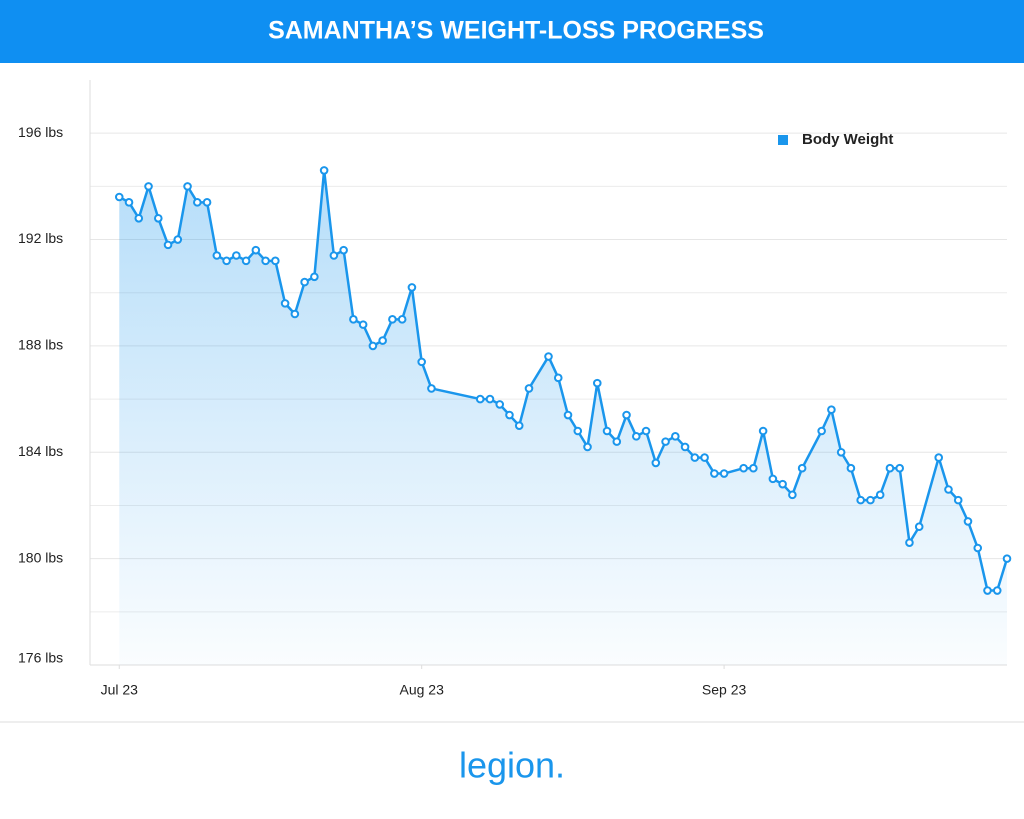 The image size is (1024, 819). Describe the element at coordinates (40, 658) in the screenshot. I see `y-tick-label: 176 lbs` at that location.